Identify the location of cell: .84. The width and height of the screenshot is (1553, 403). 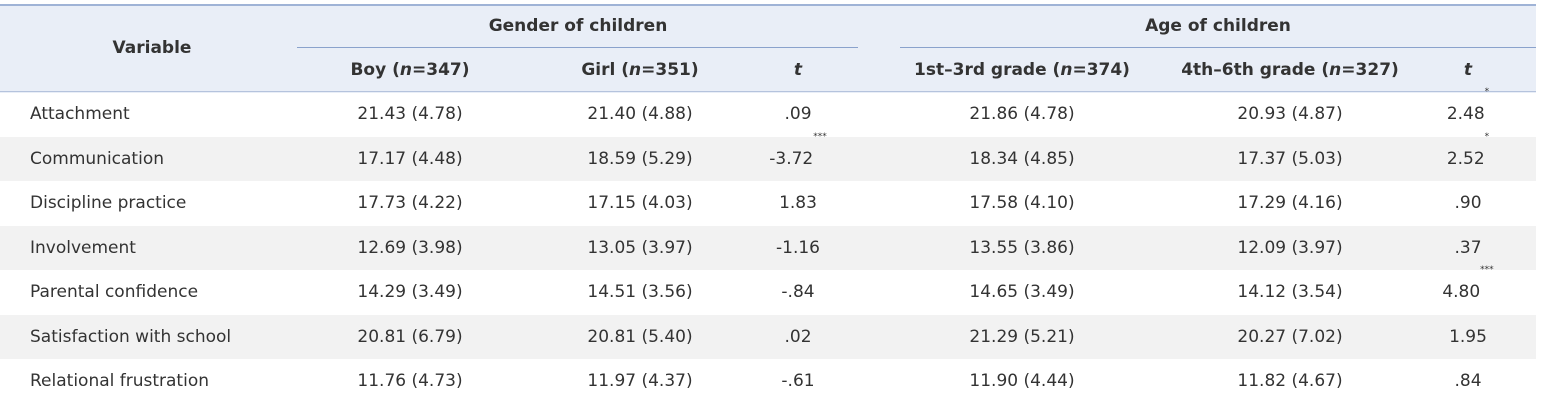
(1468, 381).